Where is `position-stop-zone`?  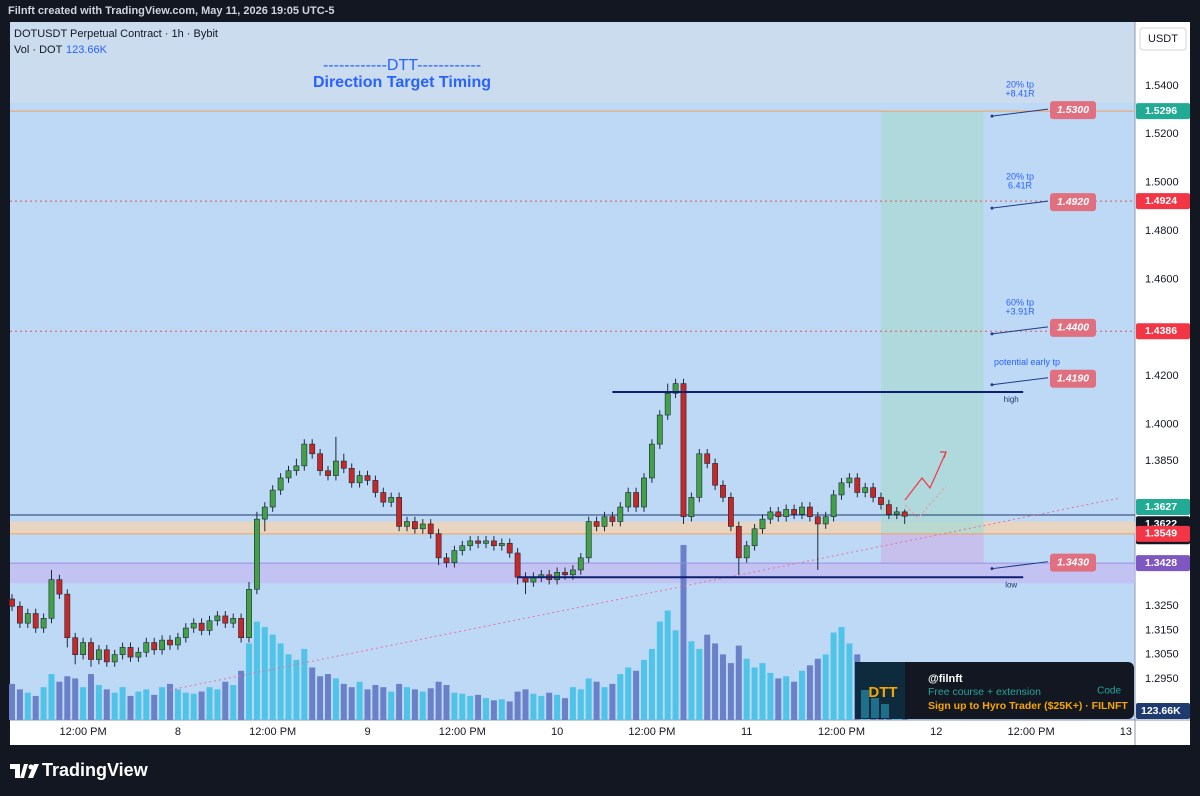
position-stop-zone is located at coordinates (932, 548).